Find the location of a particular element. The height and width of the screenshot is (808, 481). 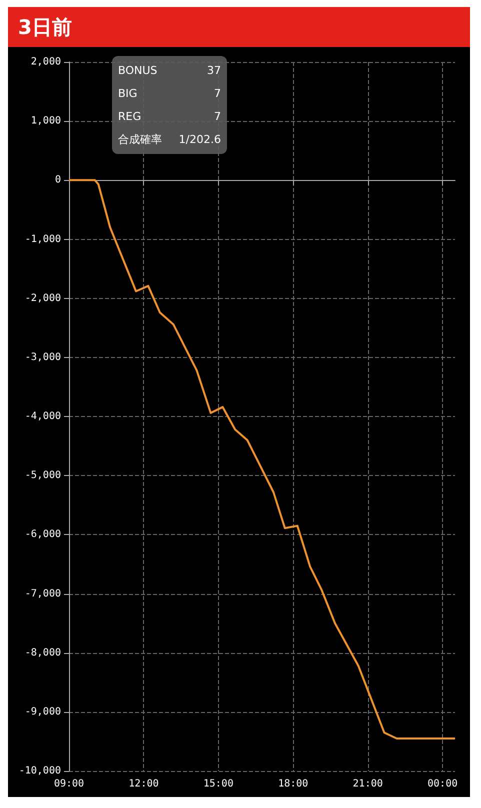

annotation: 37 is located at coordinates (214, 71).